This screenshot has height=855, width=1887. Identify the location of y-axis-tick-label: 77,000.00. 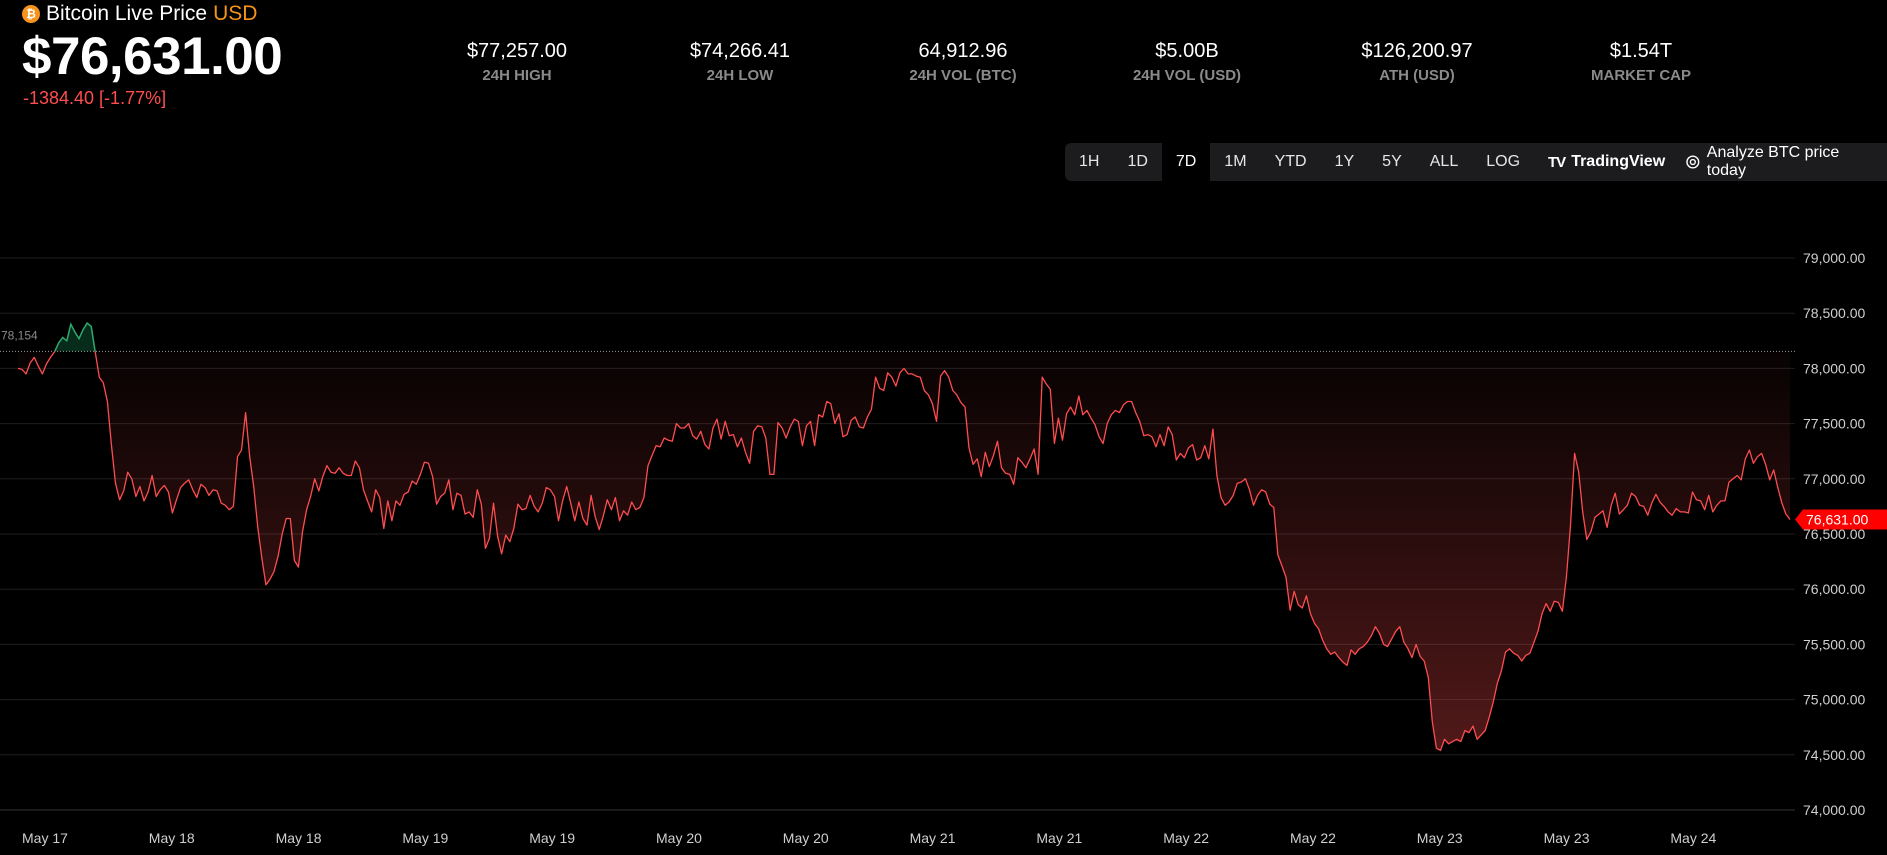
(1834, 479).